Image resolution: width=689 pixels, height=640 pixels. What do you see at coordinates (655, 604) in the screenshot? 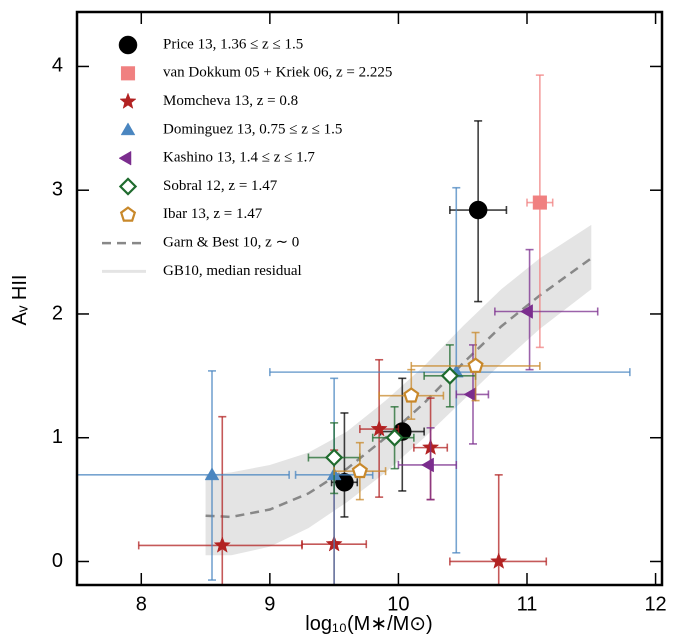
I see `x-tick-label: 12` at bounding box center [655, 604].